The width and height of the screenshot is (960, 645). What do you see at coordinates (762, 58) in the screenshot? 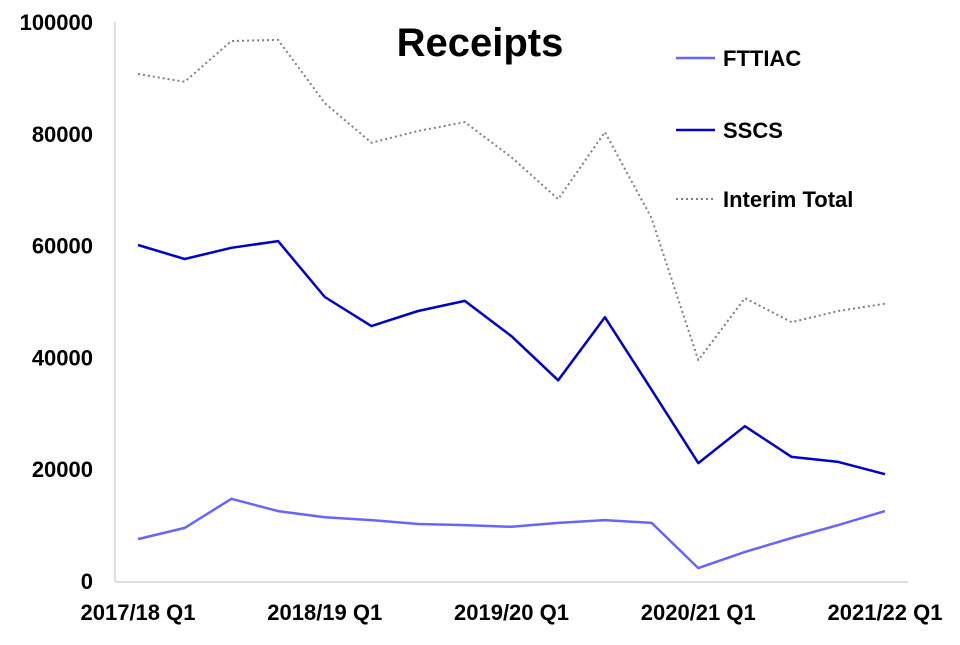
I see `legend-label: FTTIAC` at bounding box center [762, 58].